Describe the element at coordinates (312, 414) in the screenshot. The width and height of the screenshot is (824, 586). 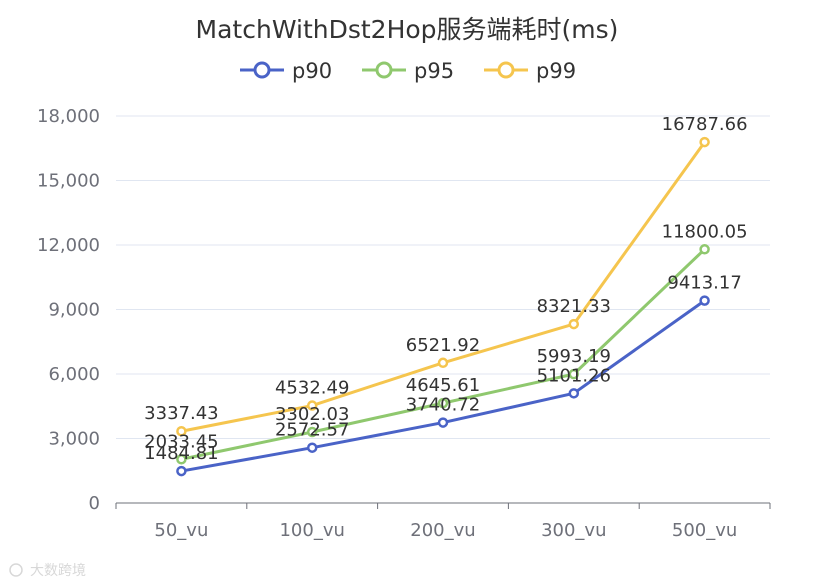
I see `data-label-p95: 3302.03` at that location.